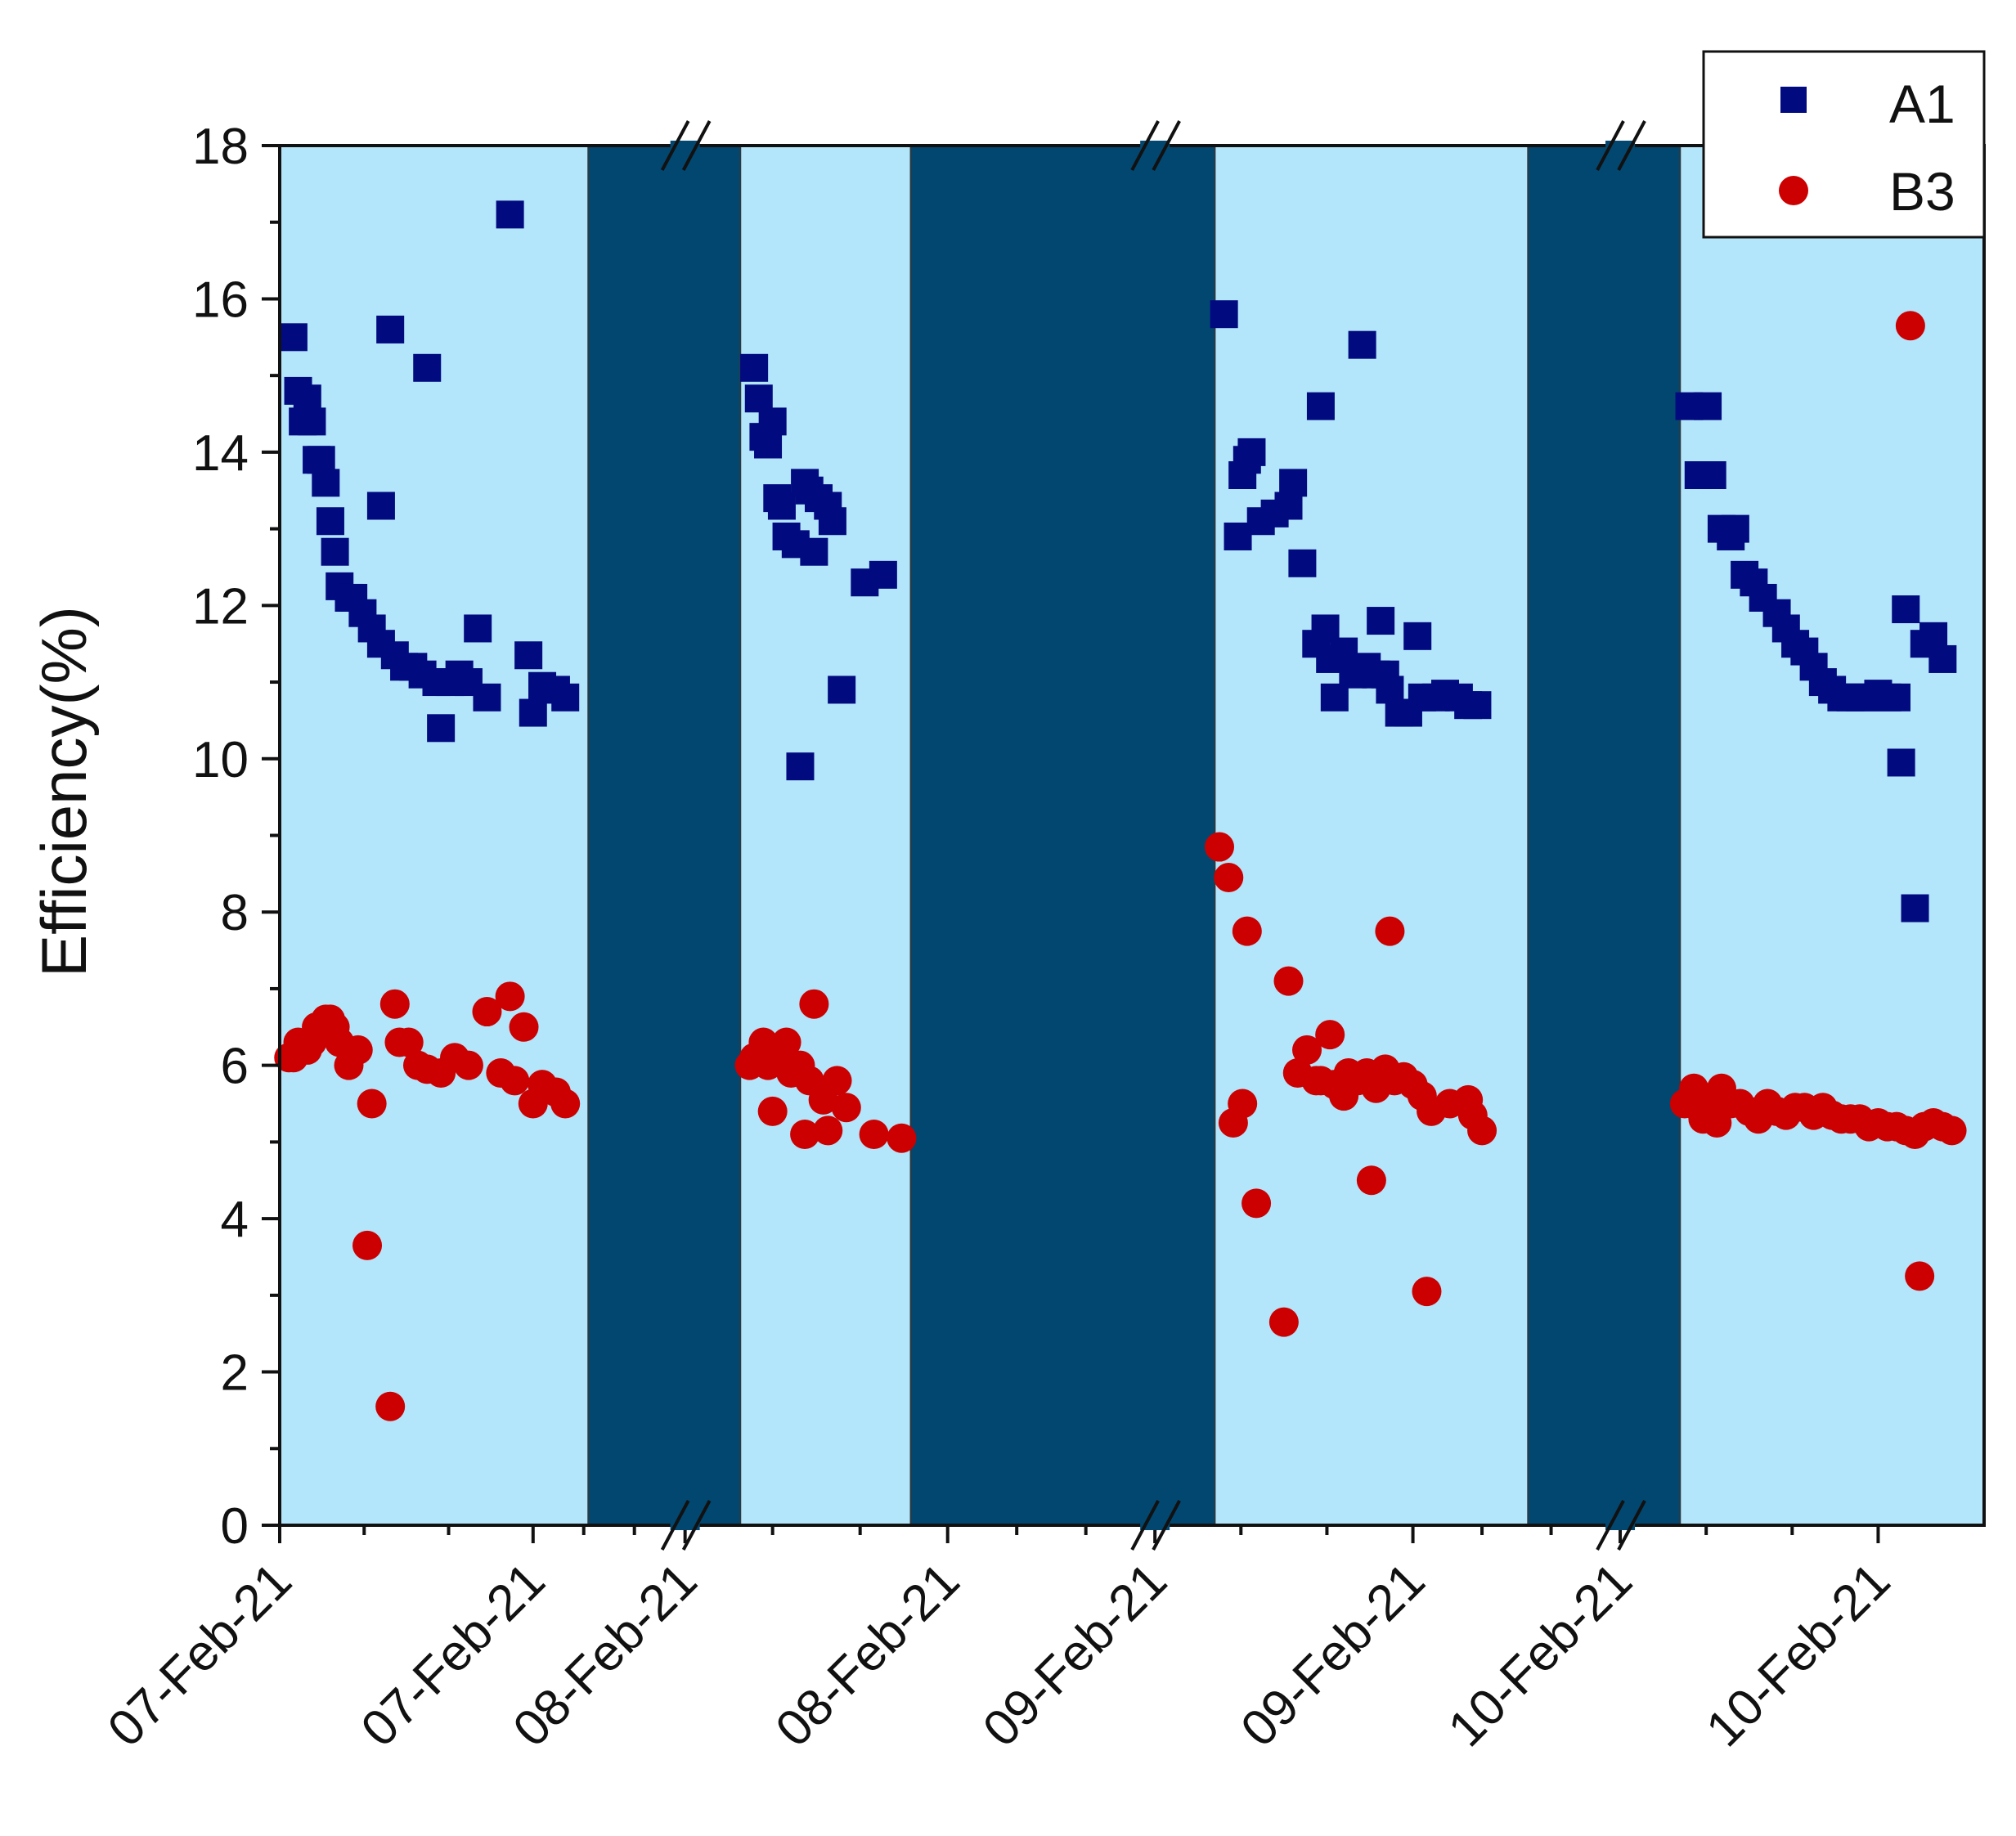  I want to click on y-tick-label-7: 14, so click(220, 453).